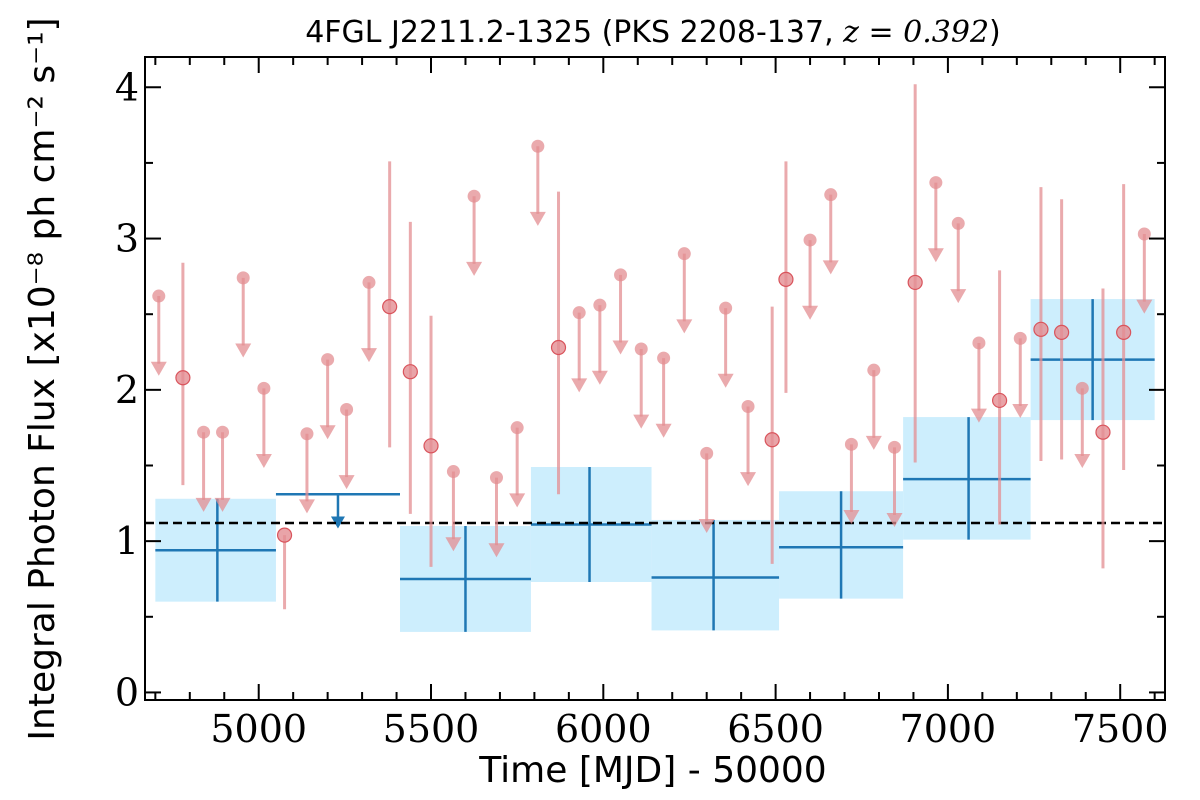 This screenshot has height=800, width=1200. I want to click on y-tick-label: 1, so click(127, 541).